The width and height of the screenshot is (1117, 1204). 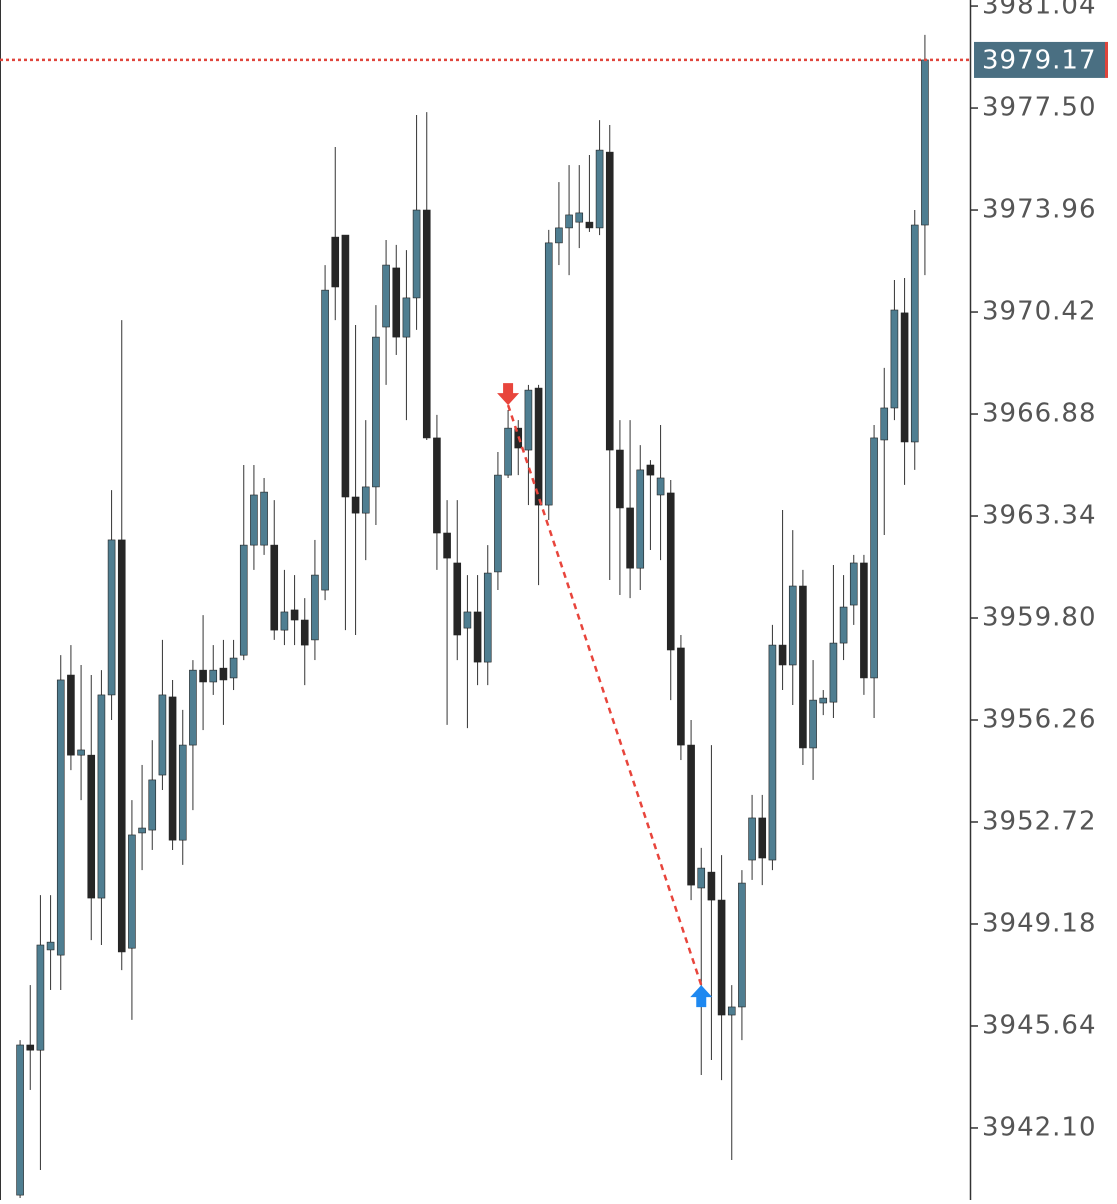 I want to click on current-price-edge, so click(x=1106, y=59).